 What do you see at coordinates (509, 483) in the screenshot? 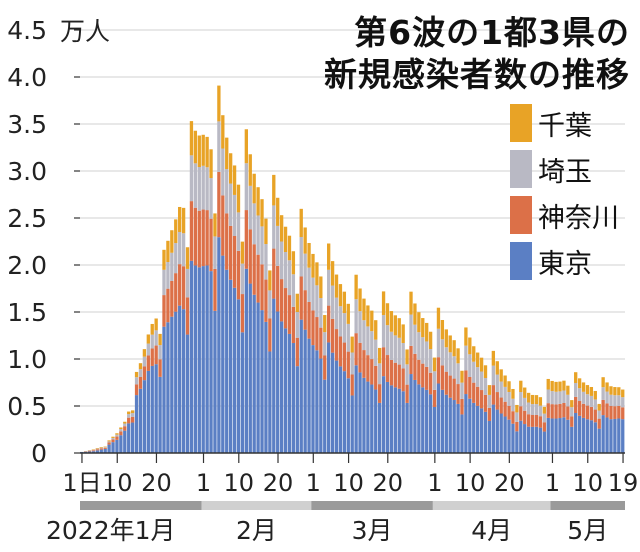
I see `x-tick-label: 20` at bounding box center [509, 483].